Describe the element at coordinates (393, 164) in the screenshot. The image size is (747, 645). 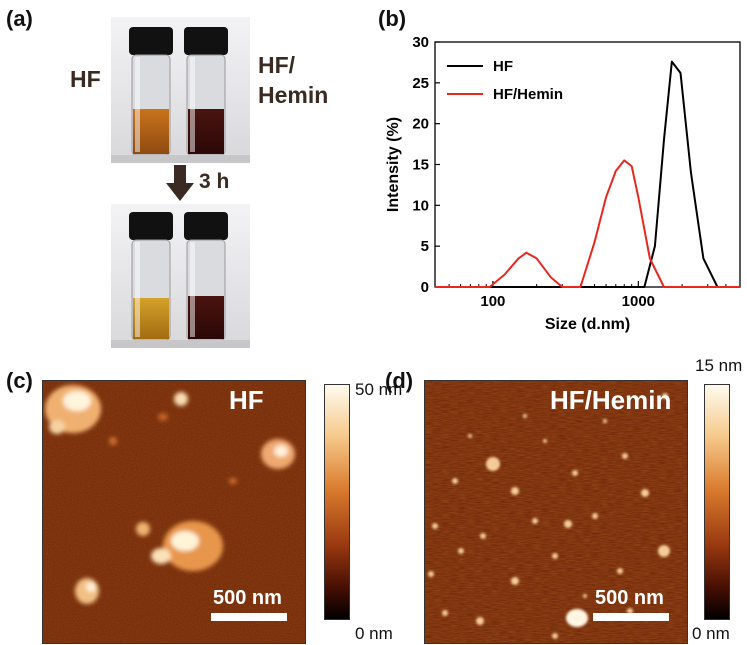
I see `y-axis-label: Intensity (%)` at that location.